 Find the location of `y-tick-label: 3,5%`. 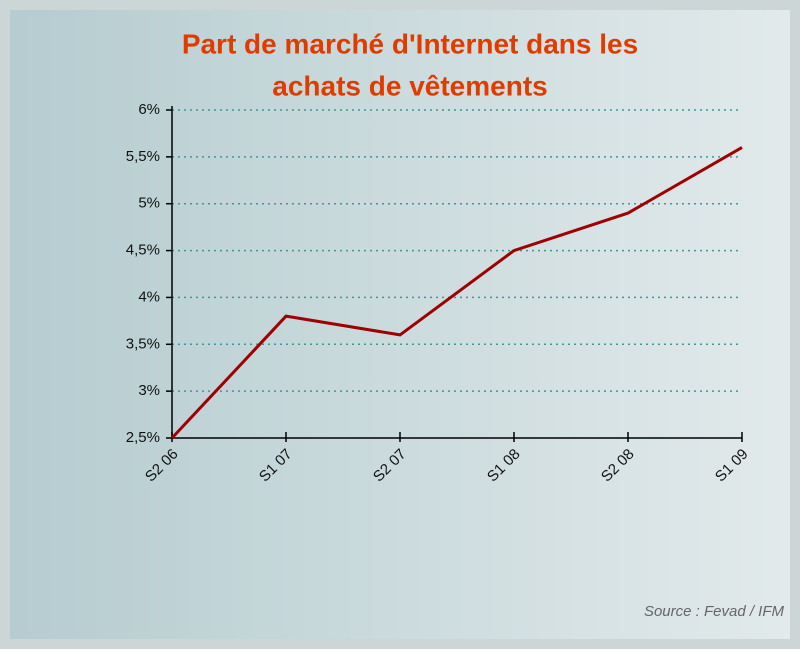

y-tick-label: 3,5% is located at coordinates (143, 343).